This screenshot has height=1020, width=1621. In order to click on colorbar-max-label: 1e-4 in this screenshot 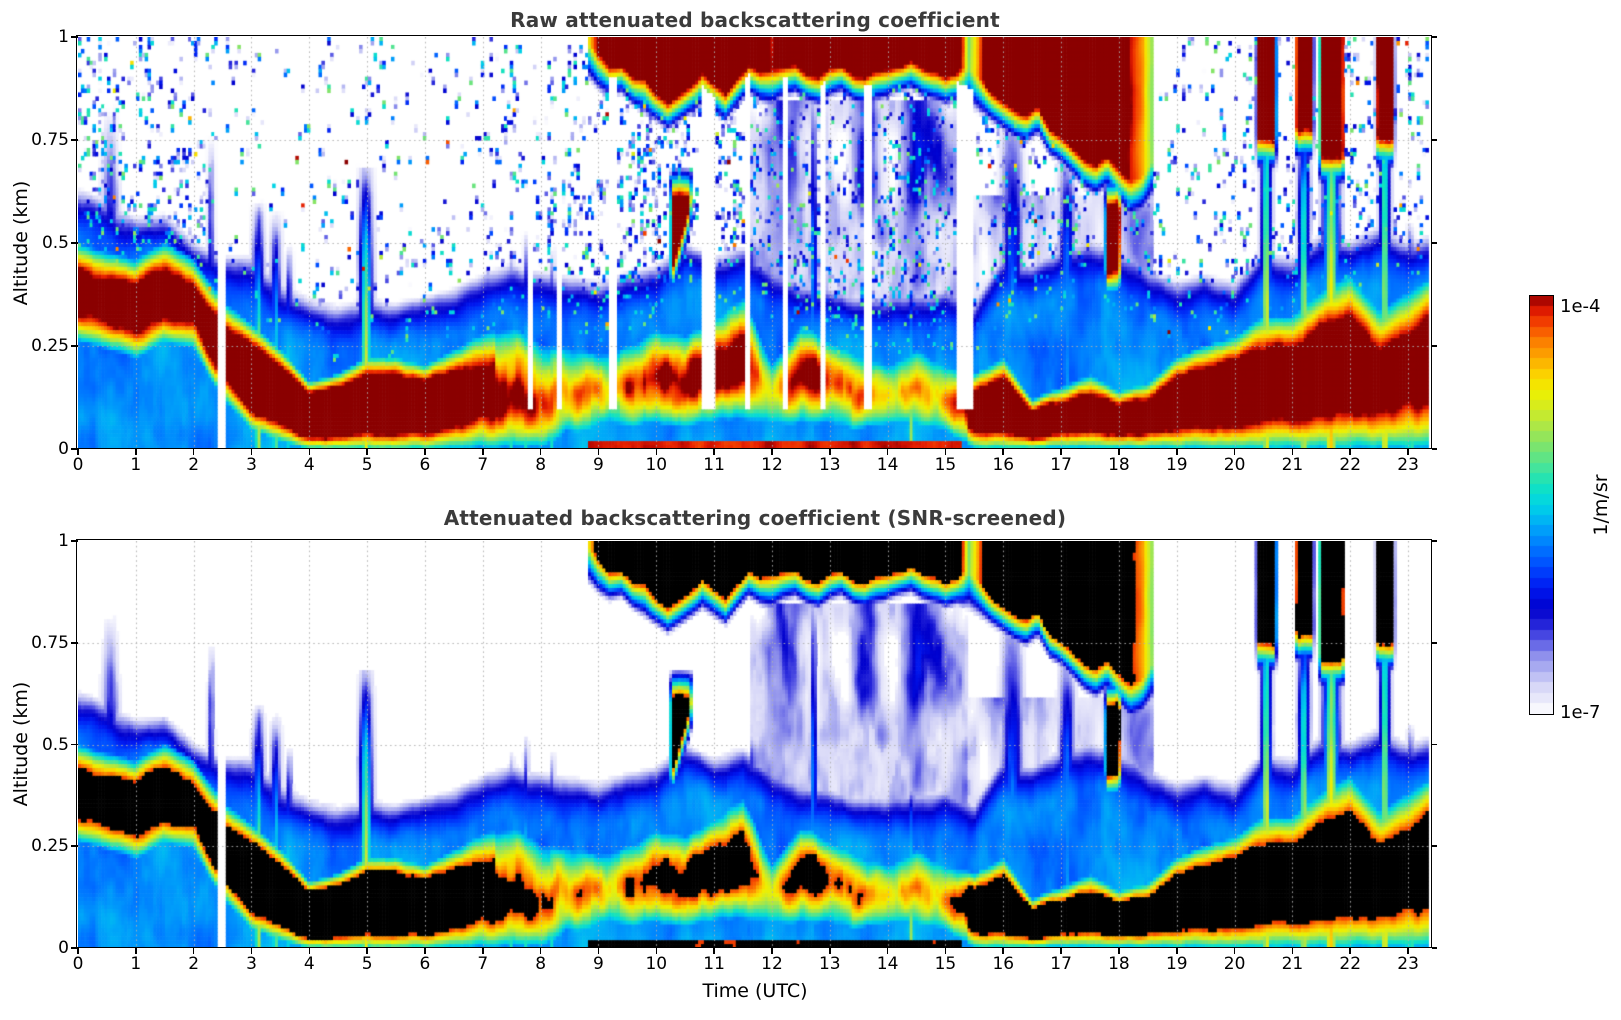, I will do `click(1580, 306)`.